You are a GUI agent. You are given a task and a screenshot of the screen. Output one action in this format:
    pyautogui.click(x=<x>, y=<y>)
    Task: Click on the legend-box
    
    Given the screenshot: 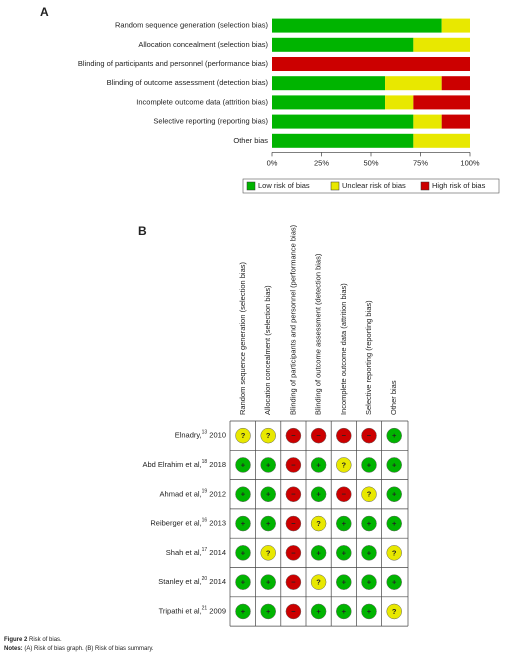 What is the action you would take?
    pyautogui.click(x=371, y=186)
    